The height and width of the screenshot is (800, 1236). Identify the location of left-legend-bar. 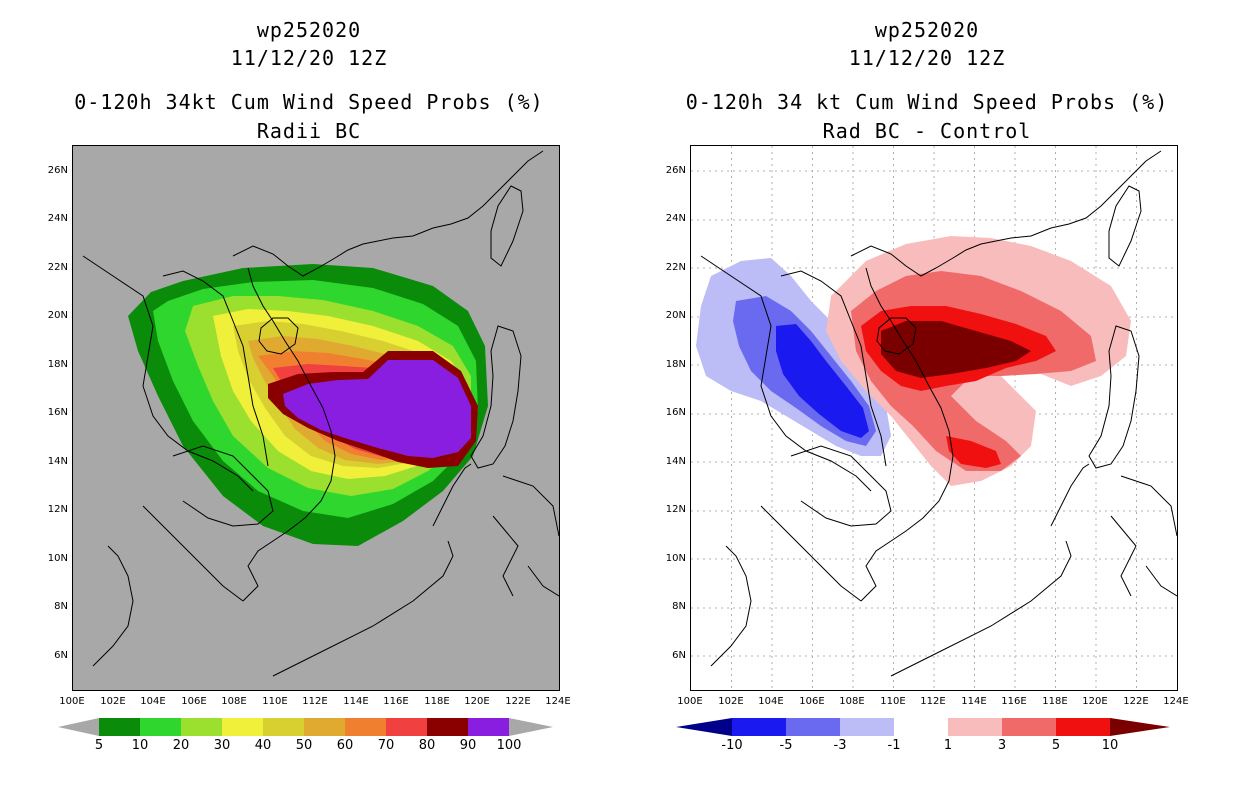
(305, 727).